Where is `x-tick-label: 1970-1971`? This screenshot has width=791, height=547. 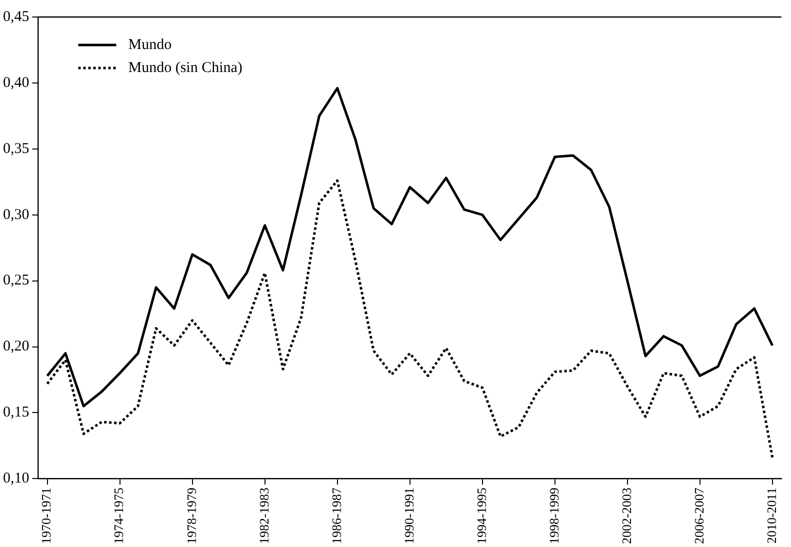 x-tick-label: 1970-1971 is located at coordinates (46, 516).